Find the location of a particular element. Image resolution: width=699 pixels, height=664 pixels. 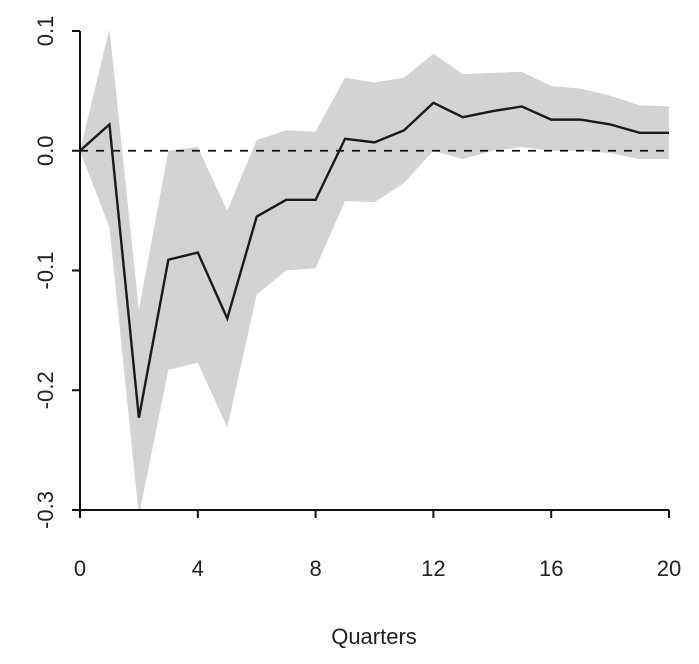

x-tick-label: 4 is located at coordinates (198, 568).